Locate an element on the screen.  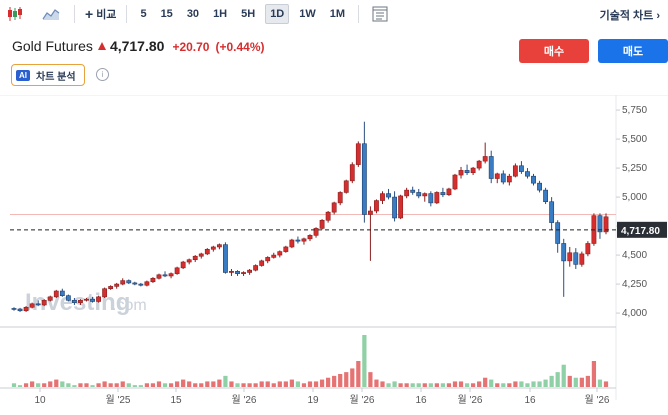
area-chart-icon is located at coordinates (51, 14).